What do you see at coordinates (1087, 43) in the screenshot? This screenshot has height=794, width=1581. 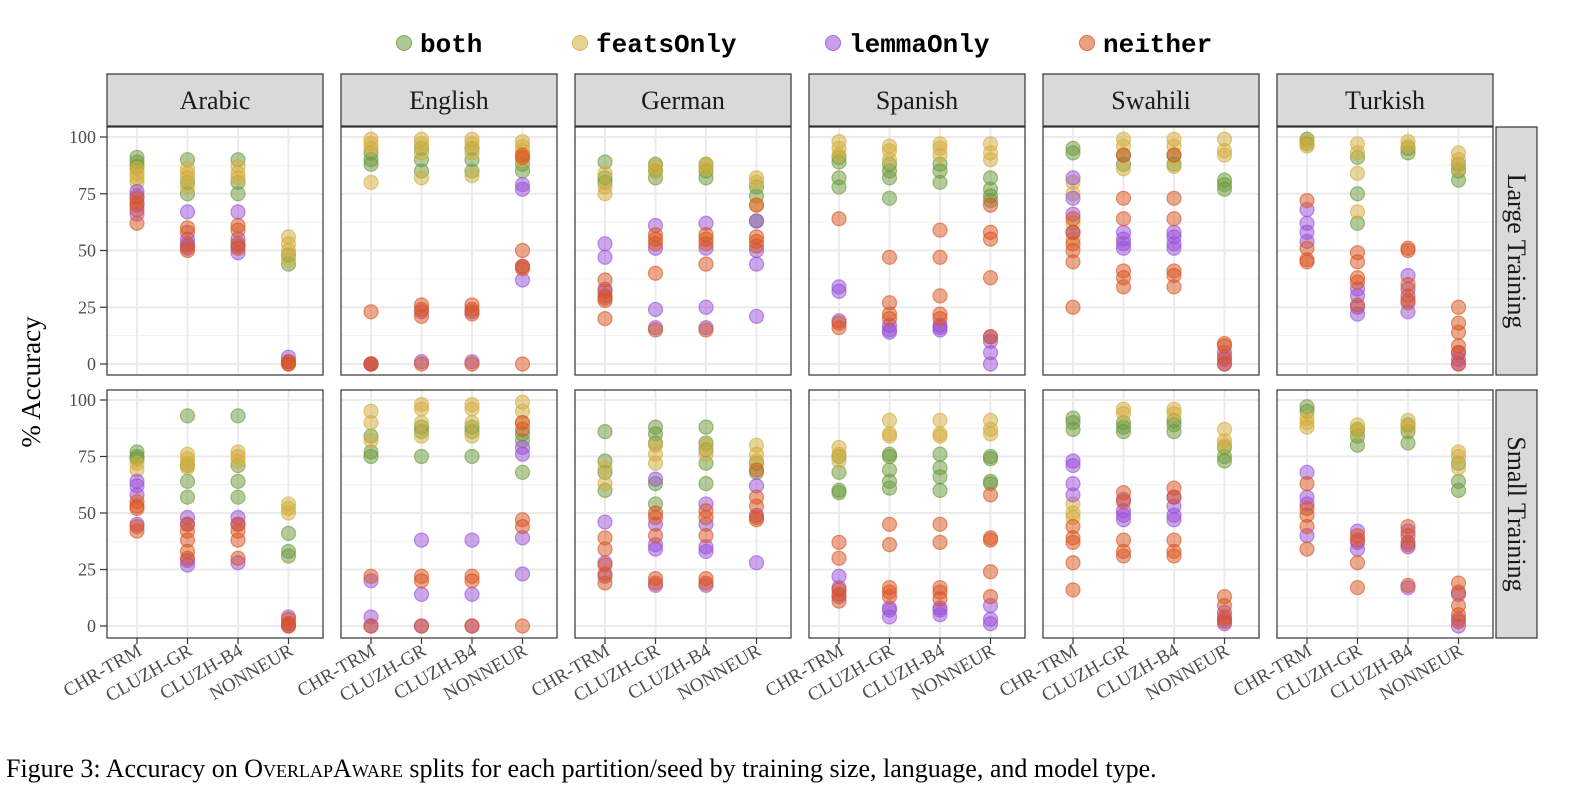 I see `legend-marker-neither` at bounding box center [1087, 43].